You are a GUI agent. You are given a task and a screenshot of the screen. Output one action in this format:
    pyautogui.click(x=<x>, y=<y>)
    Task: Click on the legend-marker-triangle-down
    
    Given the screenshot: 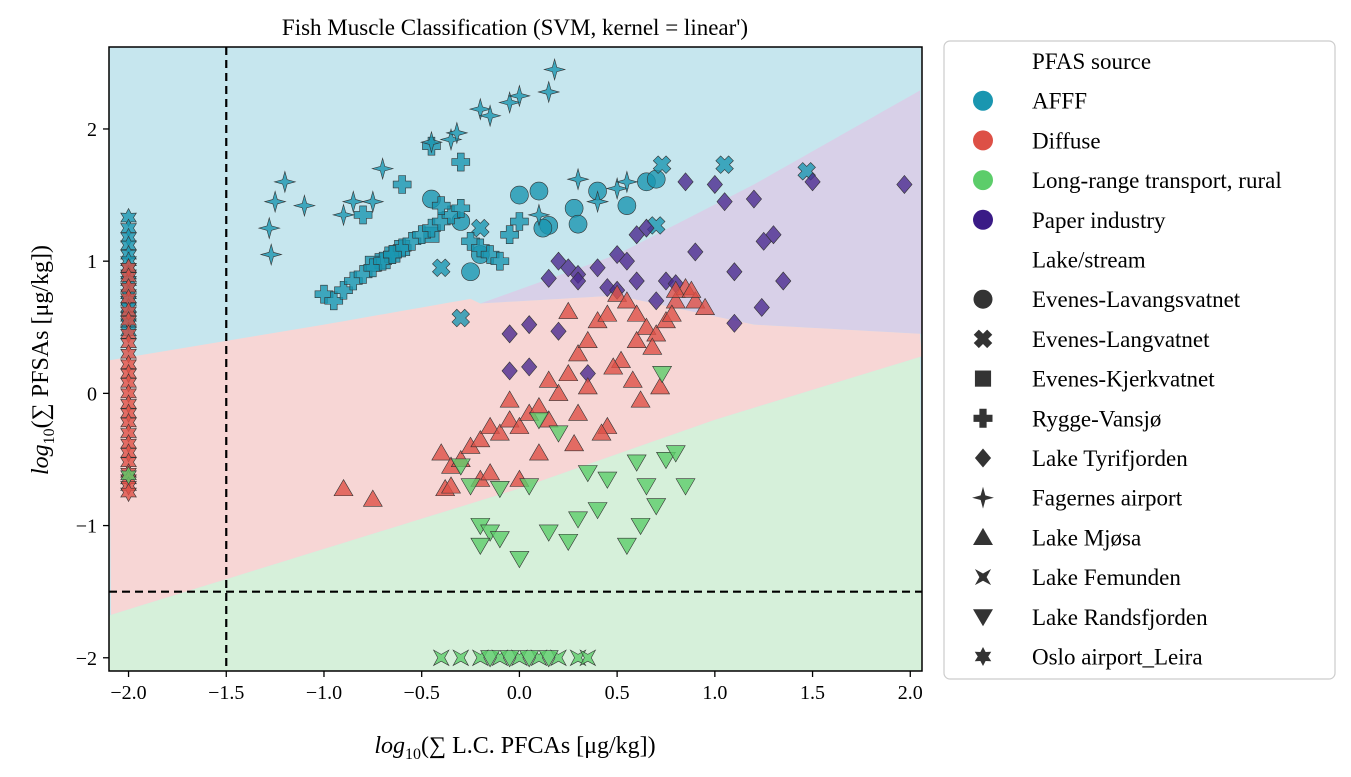 What is the action you would take?
    pyautogui.click(x=983, y=618)
    